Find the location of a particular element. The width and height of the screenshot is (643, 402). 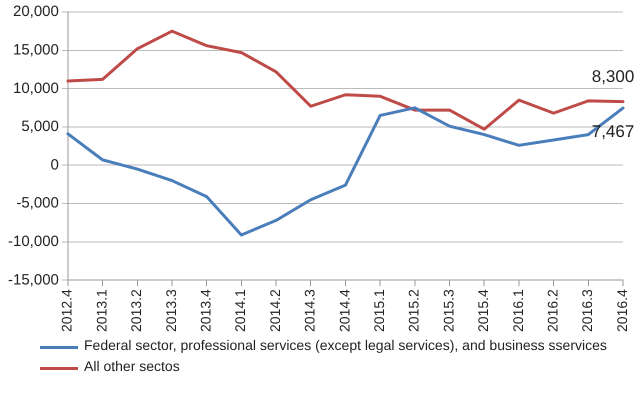

x-tick-label: 2013.4 is located at coordinates (206, 310).